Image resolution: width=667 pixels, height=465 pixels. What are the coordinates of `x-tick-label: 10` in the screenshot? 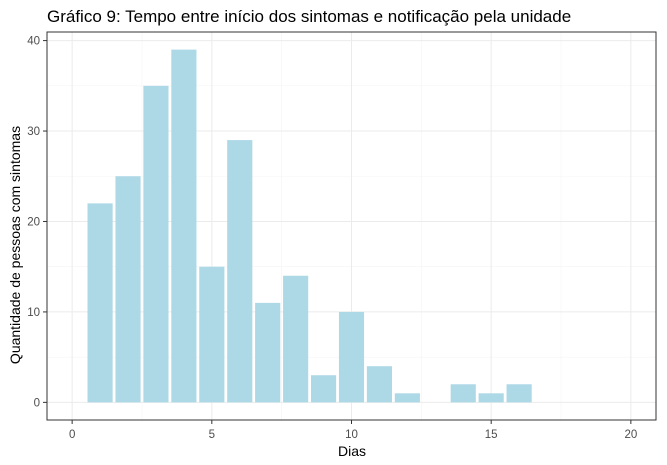 It's located at (351, 435).